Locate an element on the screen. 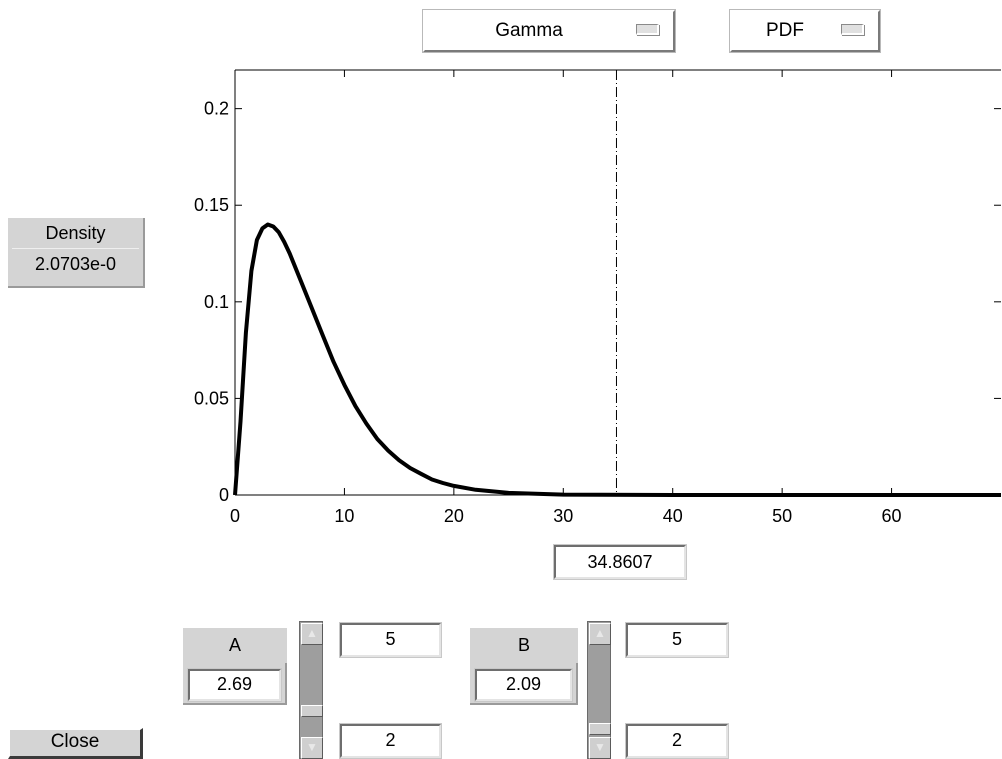  param-b-slider: ▲ ▼ is located at coordinates (599, 690).